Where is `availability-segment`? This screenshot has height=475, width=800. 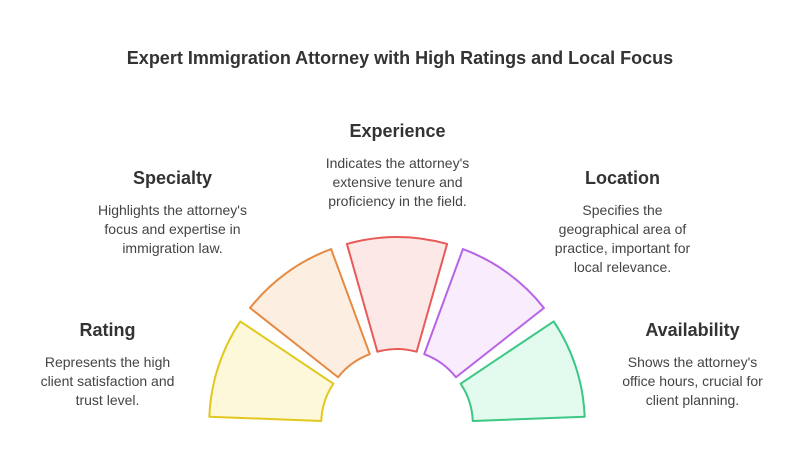 availability-segment is located at coordinates (522, 371).